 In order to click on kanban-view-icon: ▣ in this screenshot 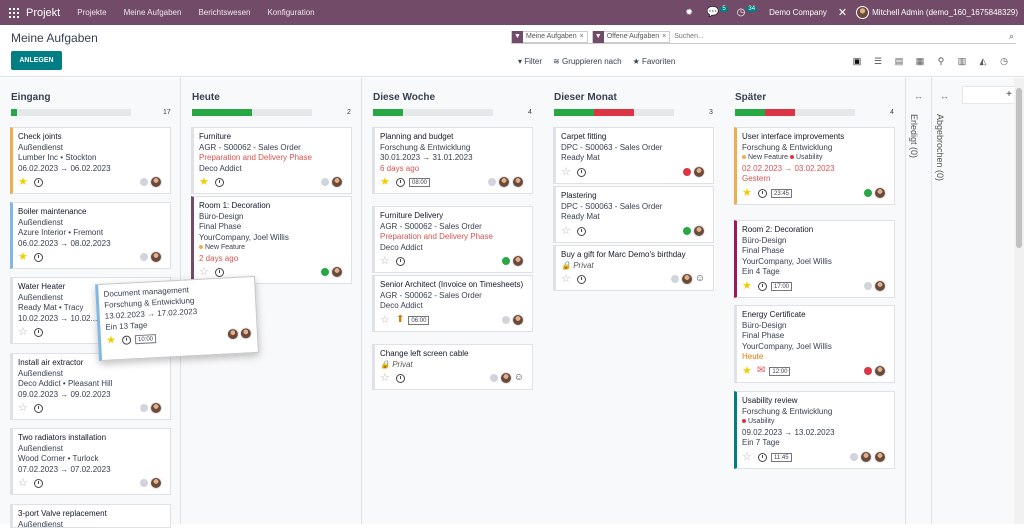, I will do `click(857, 61)`.